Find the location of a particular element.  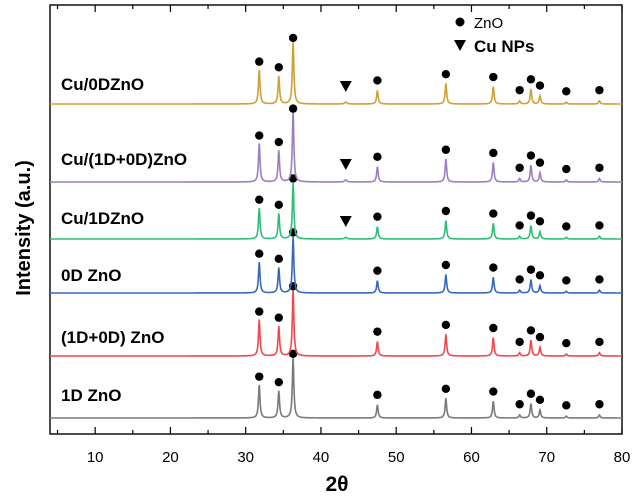

series-label: Cu/(1D+0D)ZnO is located at coordinates (124, 159).